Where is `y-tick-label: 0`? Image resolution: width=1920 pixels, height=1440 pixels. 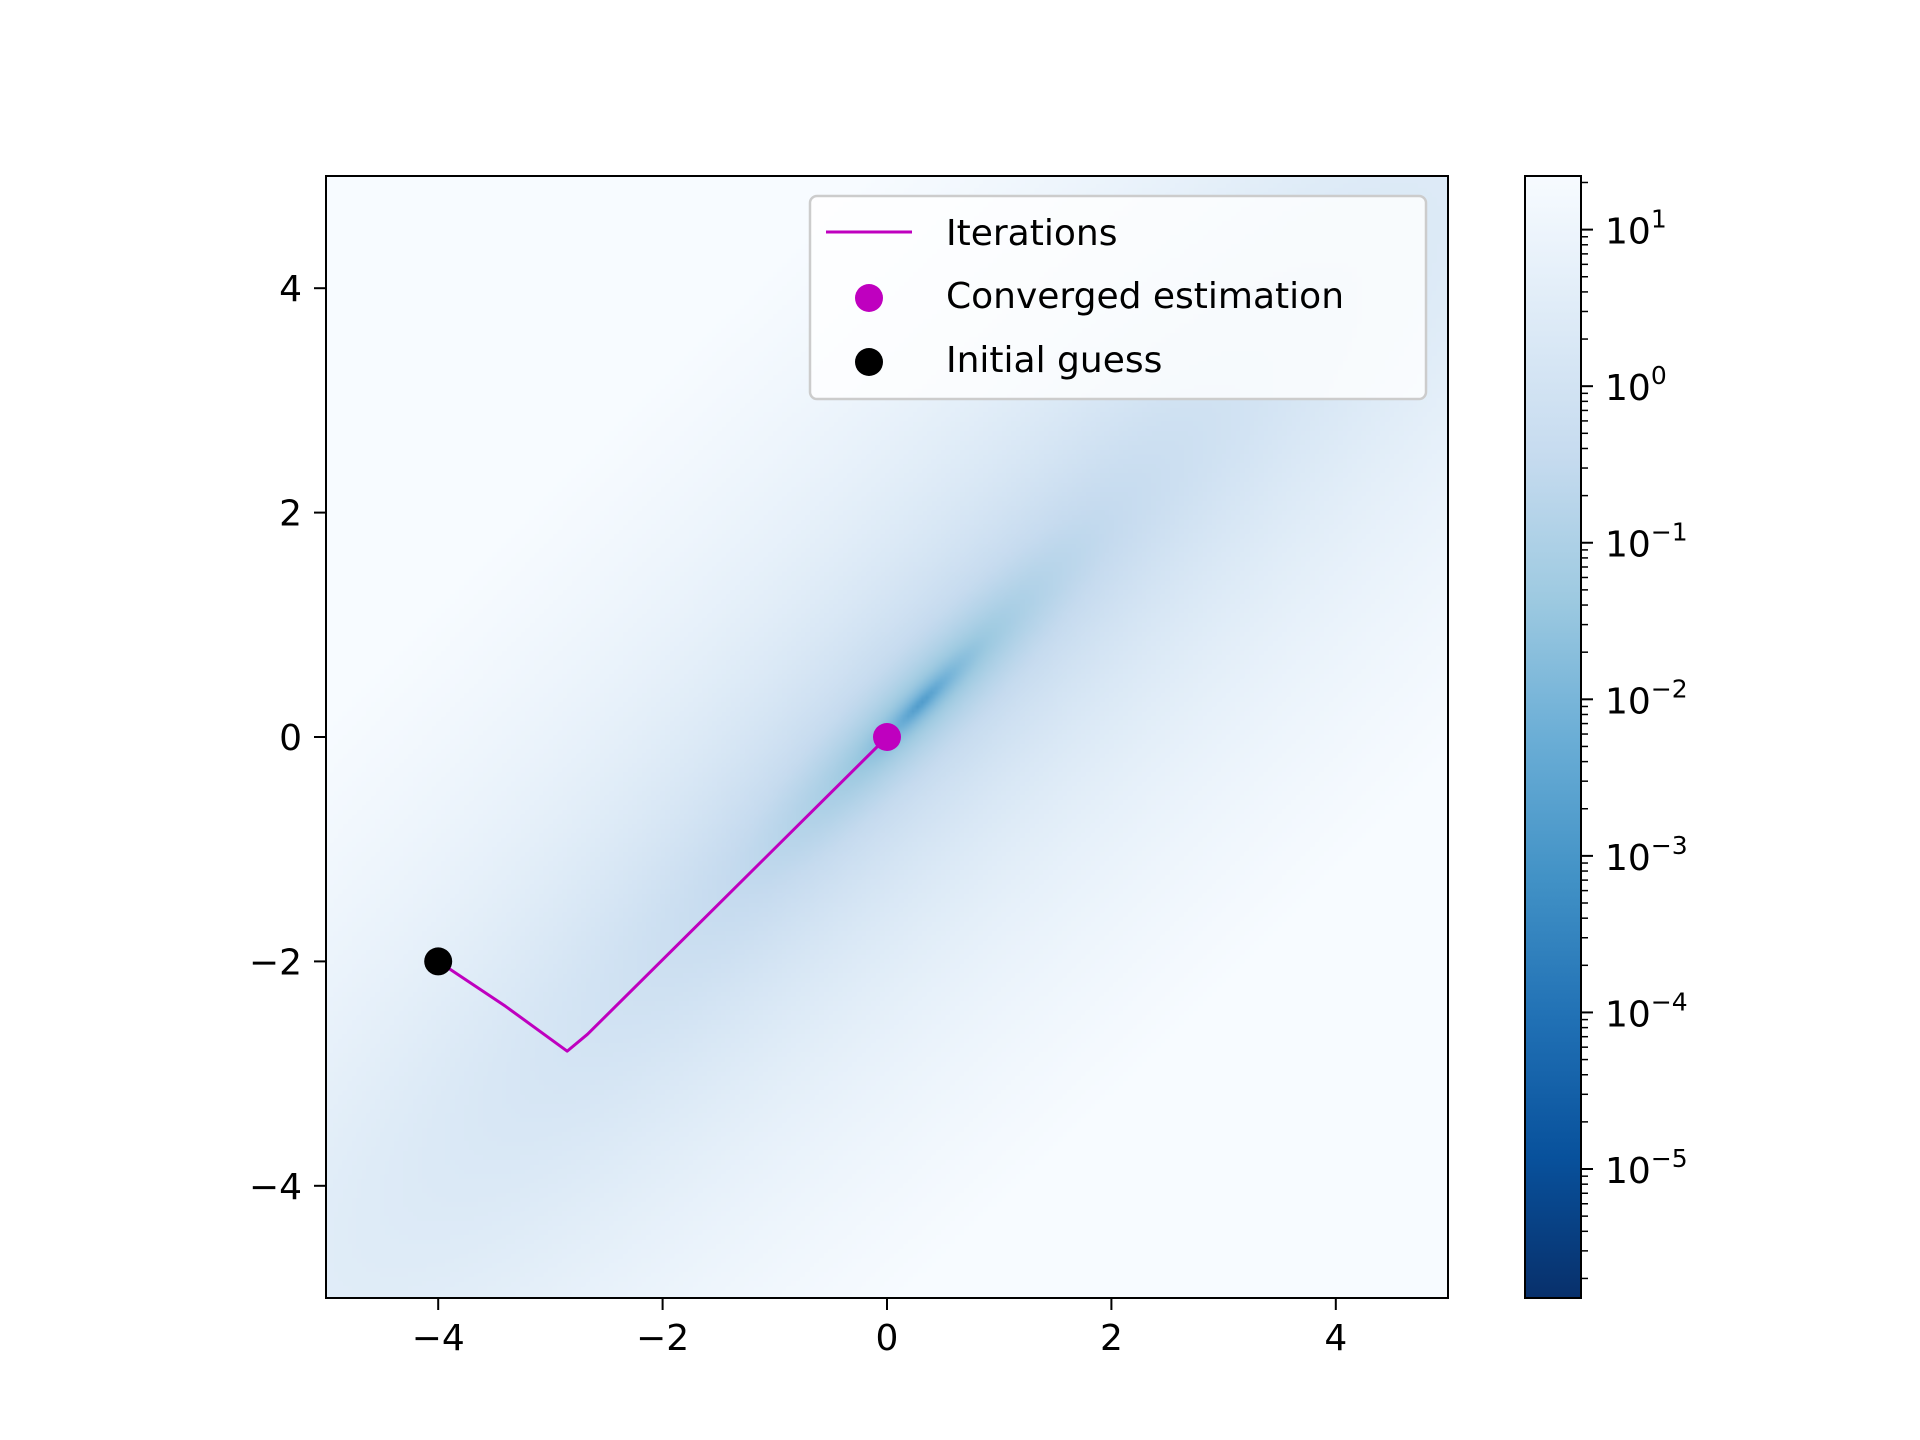 y-tick-label: 0 is located at coordinates (290, 738).